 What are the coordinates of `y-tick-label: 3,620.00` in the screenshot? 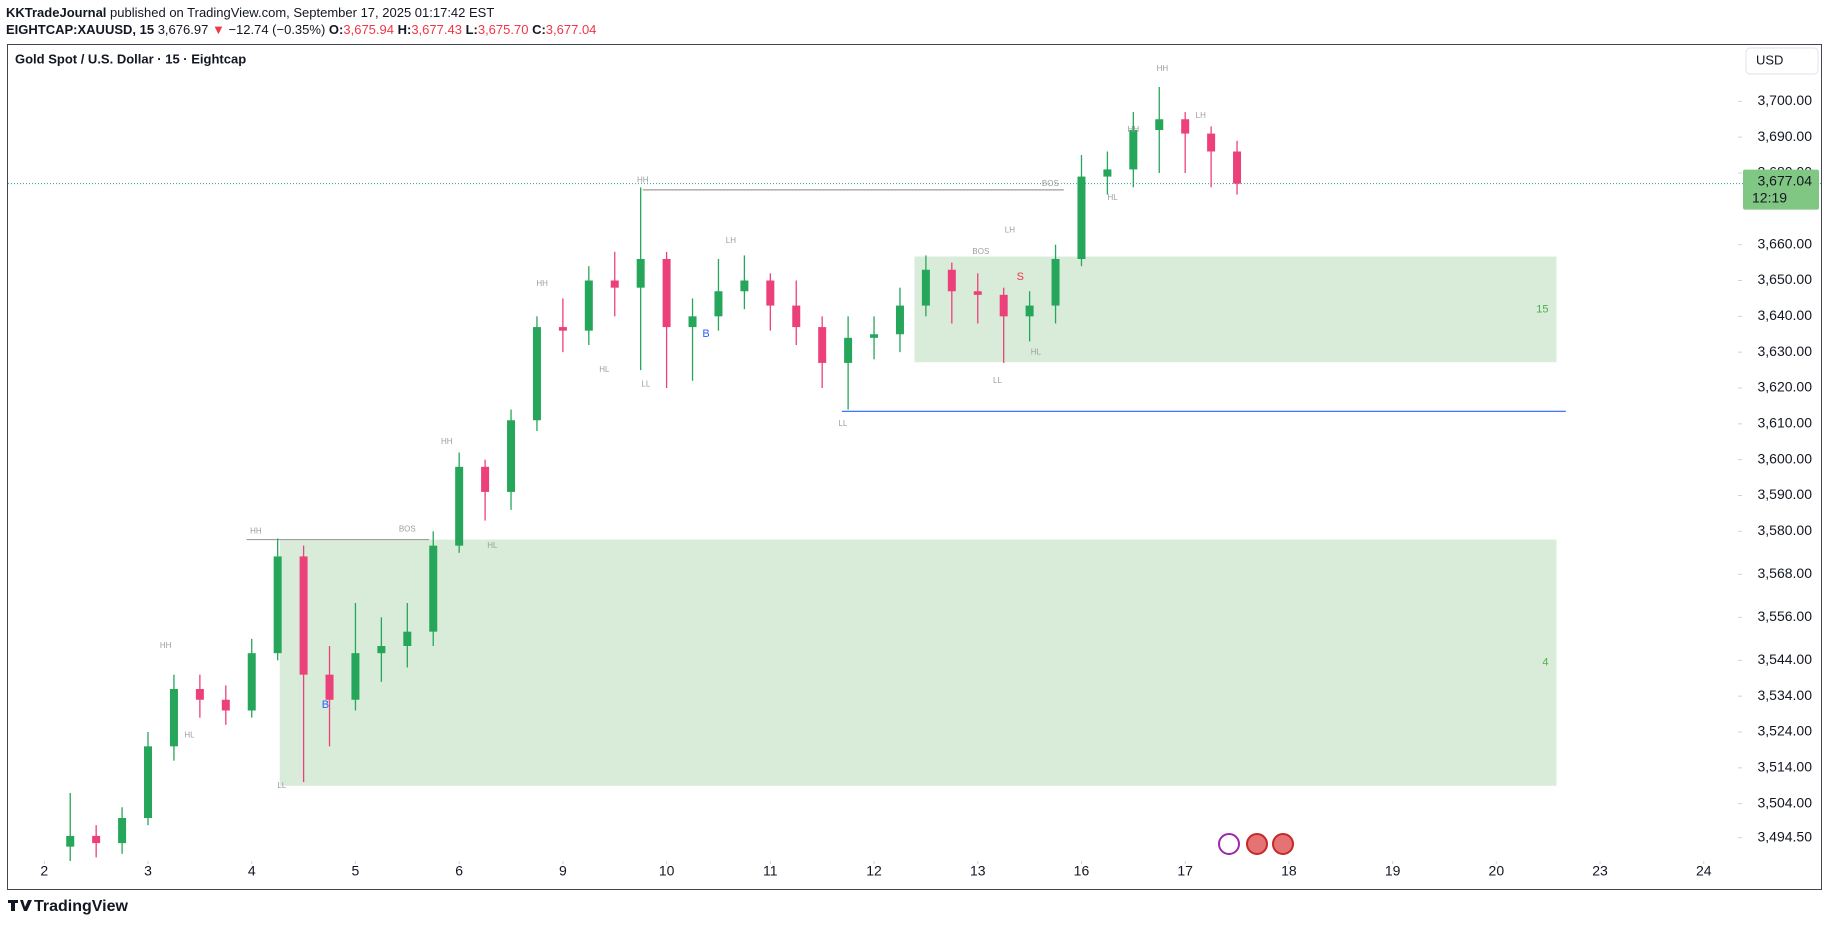 It's located at (1785, 387).